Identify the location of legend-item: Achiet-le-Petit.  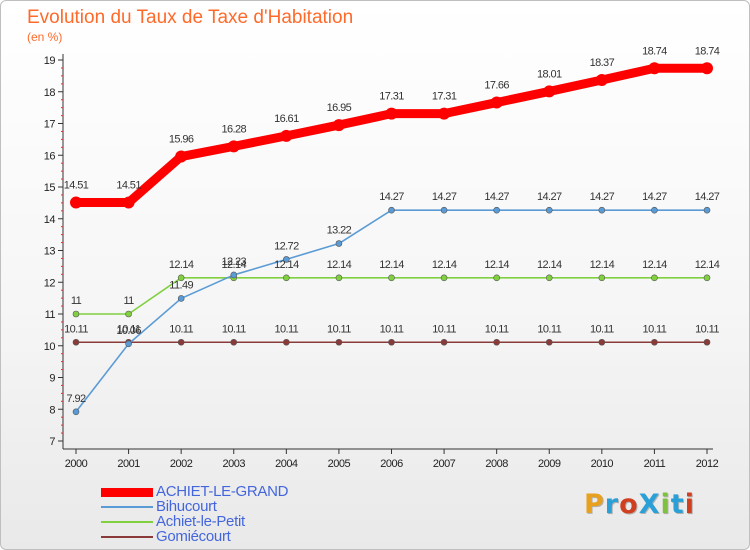
(251, 521).